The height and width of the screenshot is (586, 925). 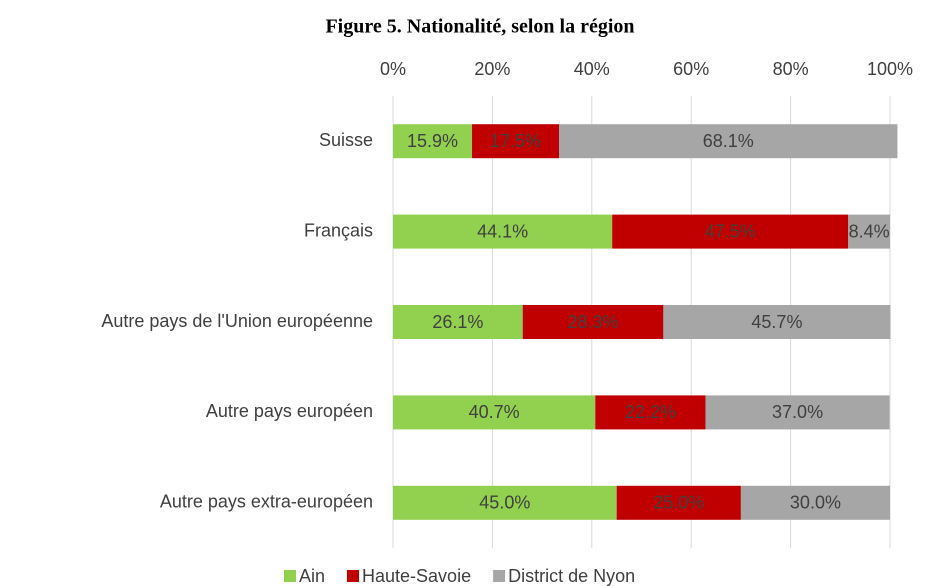 What do you see at coordinates (338, 230) in the screenshot?
I see `y-tick-label: Français` at bounding box center [338, 230].